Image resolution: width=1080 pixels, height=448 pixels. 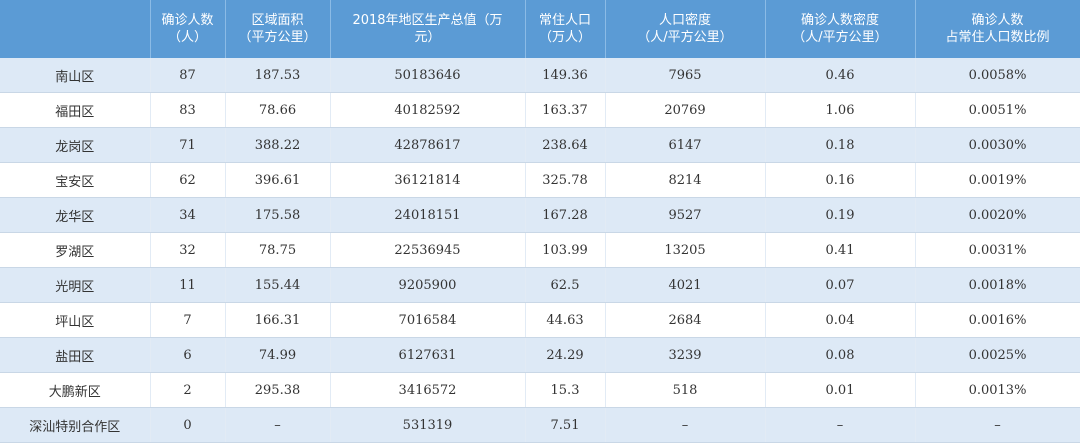 I want to click on value-cell: 187.53, so click(x=278, y=75).